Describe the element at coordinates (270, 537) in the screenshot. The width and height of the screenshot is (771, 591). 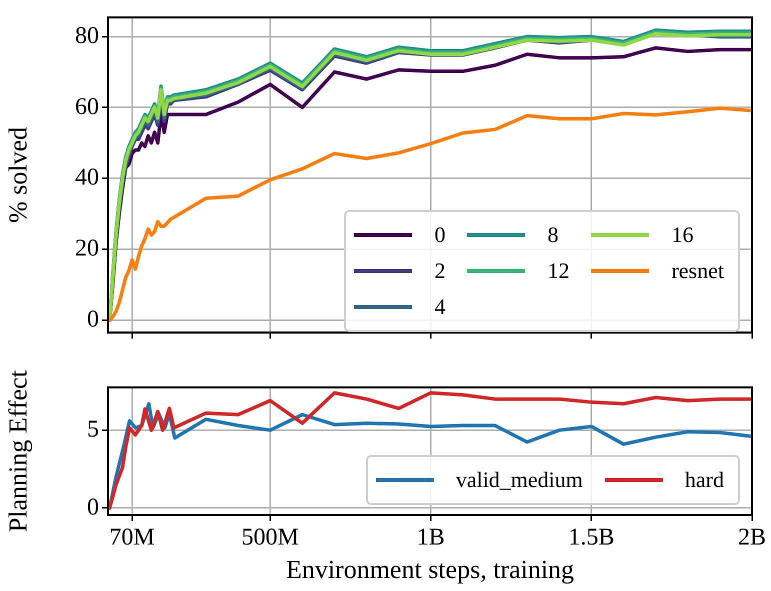
I see `x-tick-label: 500M` at that location.